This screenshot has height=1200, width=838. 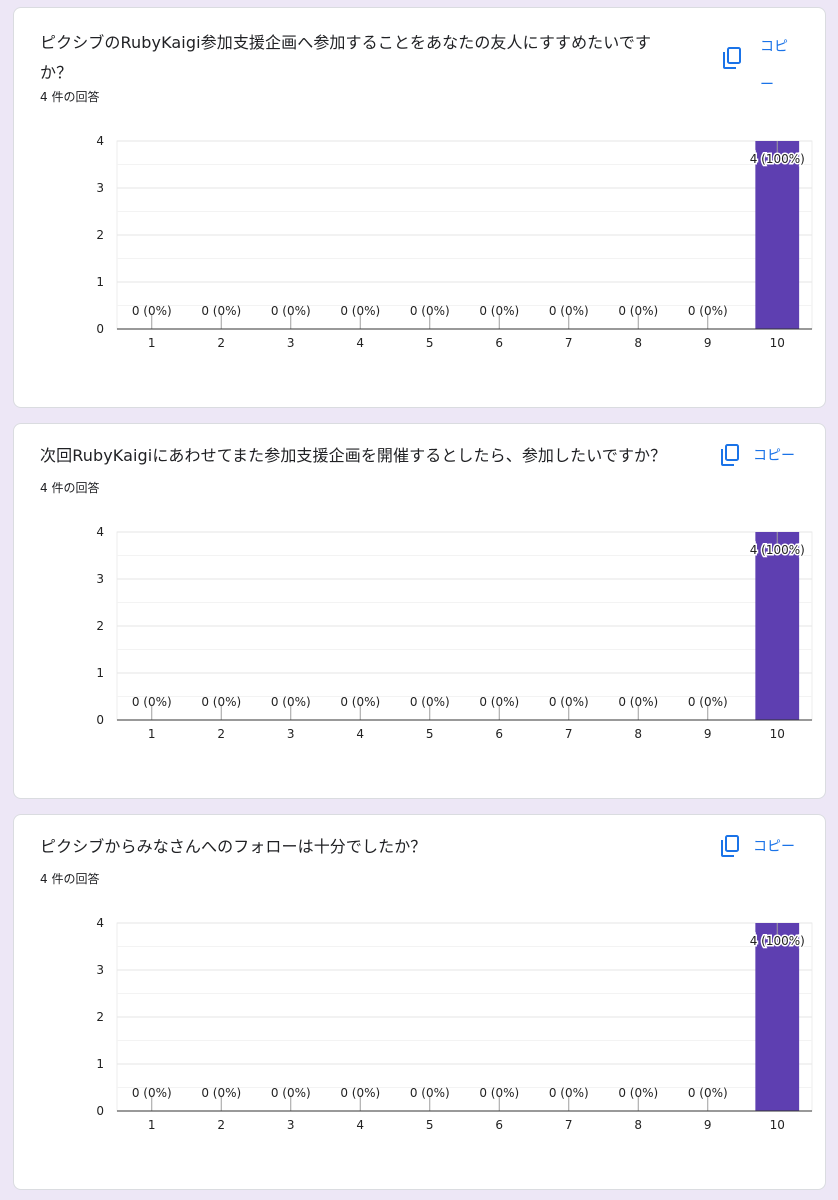 I want to click on question-title: ピクシブからみなさんへのフォローは十分でしたか？, so click(x=233, y=846).